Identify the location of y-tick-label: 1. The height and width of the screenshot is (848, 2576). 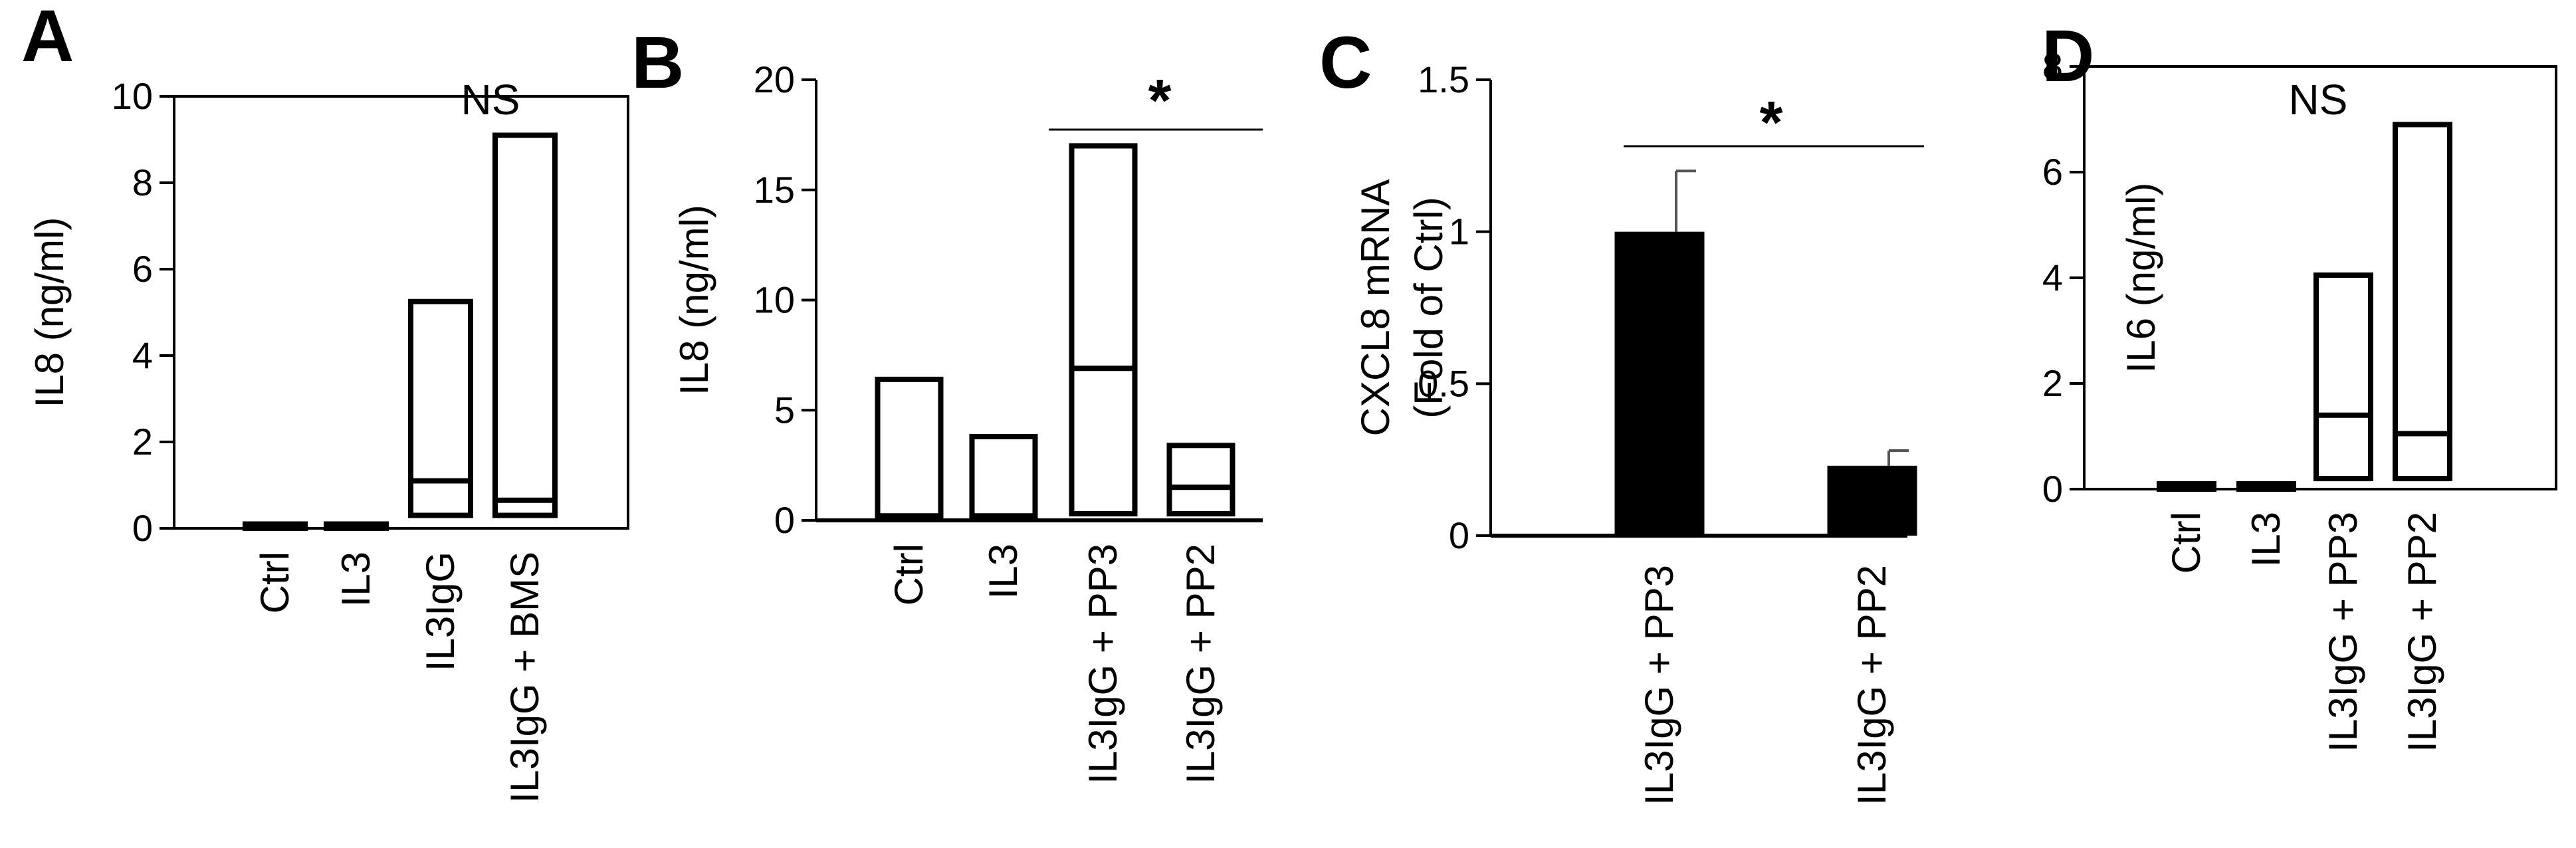
(1459, 232).